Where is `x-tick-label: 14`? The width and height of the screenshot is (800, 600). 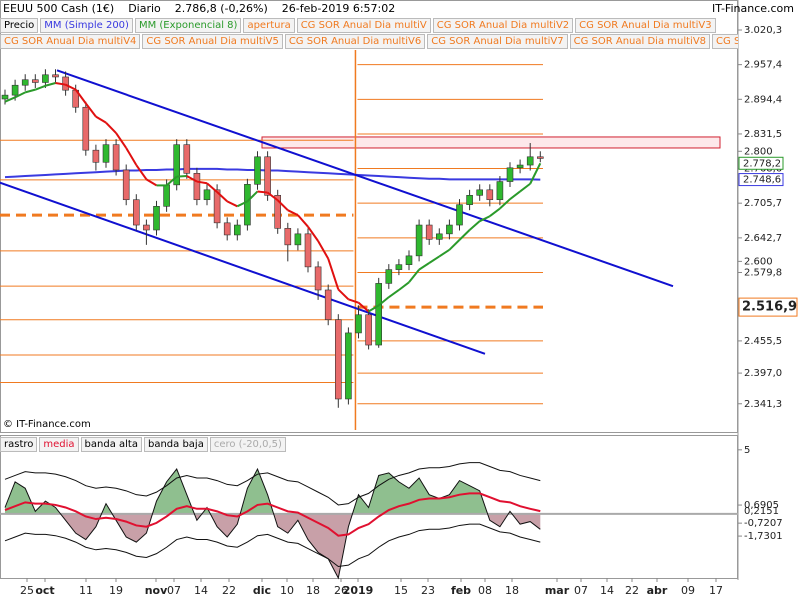
x-tick-label: 14 is located at coordinates (201, 590).